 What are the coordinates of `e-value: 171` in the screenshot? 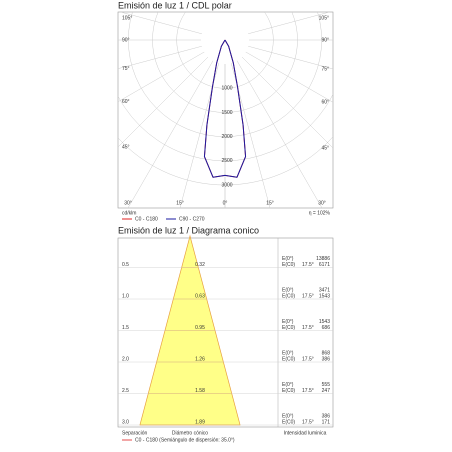 It's located at (326, 422).